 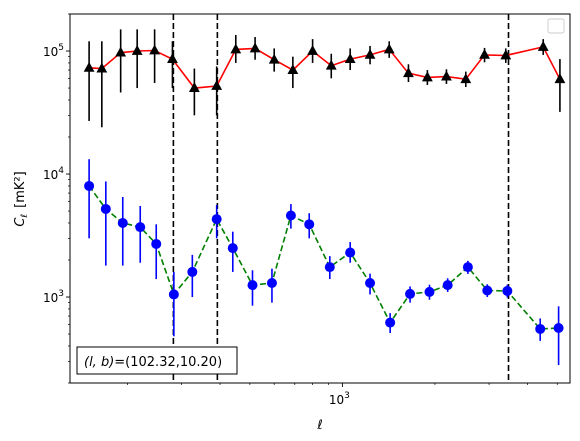 I want to click on y-tick-label: 10⁵, so click(x=53, y=51).